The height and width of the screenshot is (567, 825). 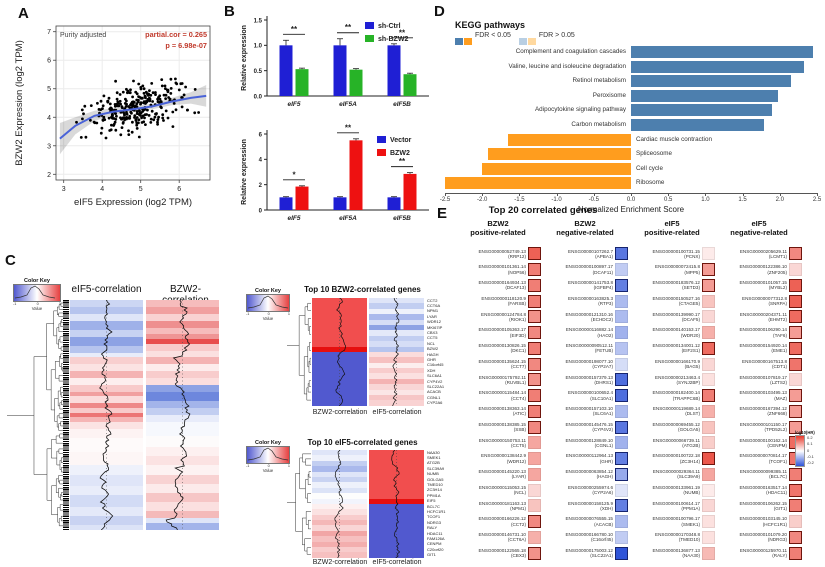 What do you see at coordinates (186, 45) in the screenshot?
I see `svg-text: p = 6.98e-07` at bounding box center [186, 45].